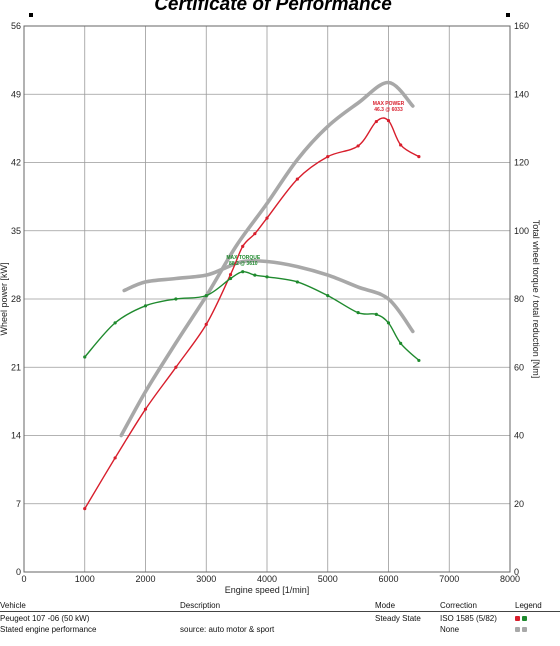 The height and width of the screenshot is (646, 560). What do you see at coordinates (388, 579) in the screenshot?
I see `x-tick-label: 6000` at bounding box center [388, 579].